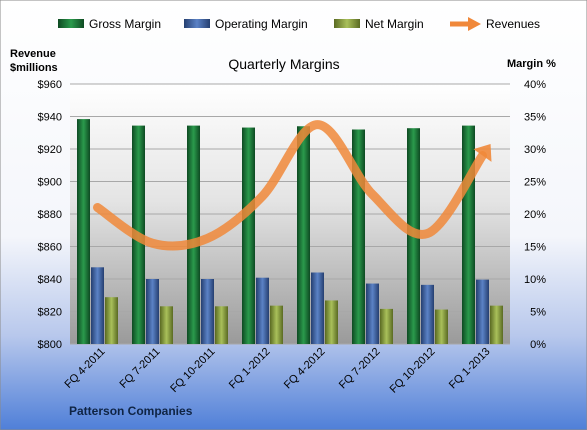 Image resolution: width=587 pixels, height=430 pixels. Describe the element at coordinates (197, 23) in the screenshot. I see `legend-swatch-operating-margin` at that location.